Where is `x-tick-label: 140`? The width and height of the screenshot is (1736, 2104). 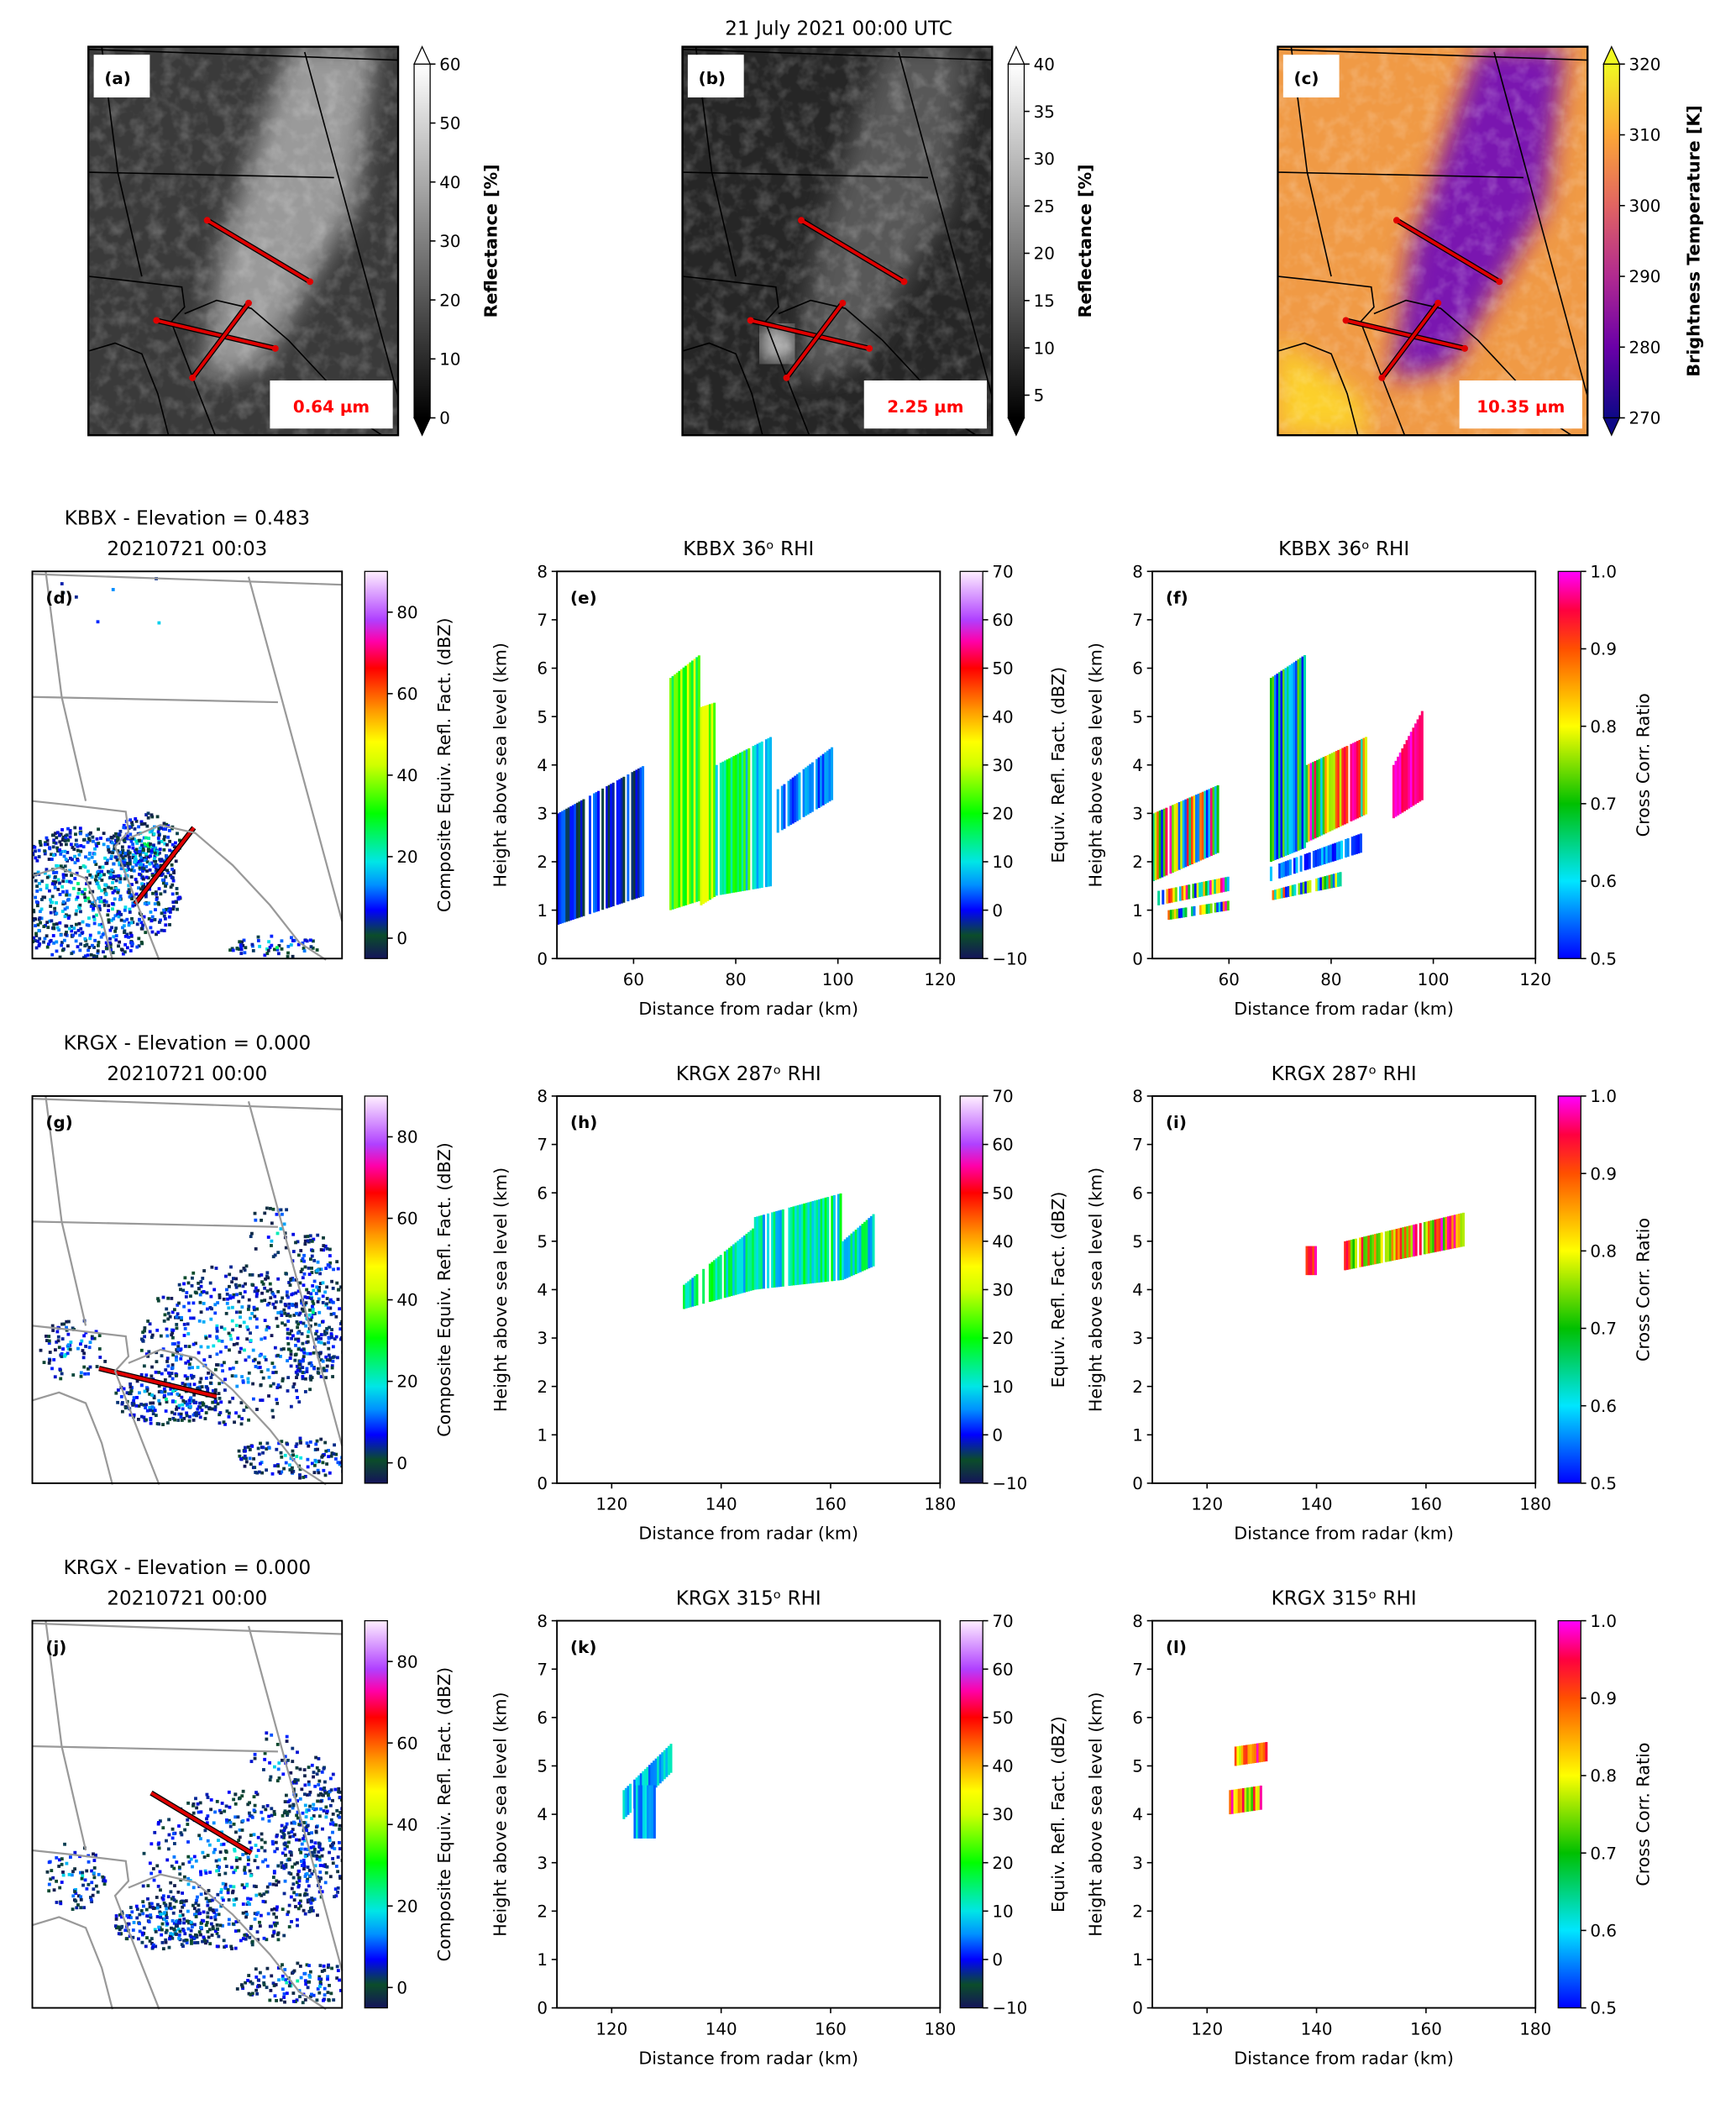
x-tick-label: 140 is located at coordinates (721, 2028).